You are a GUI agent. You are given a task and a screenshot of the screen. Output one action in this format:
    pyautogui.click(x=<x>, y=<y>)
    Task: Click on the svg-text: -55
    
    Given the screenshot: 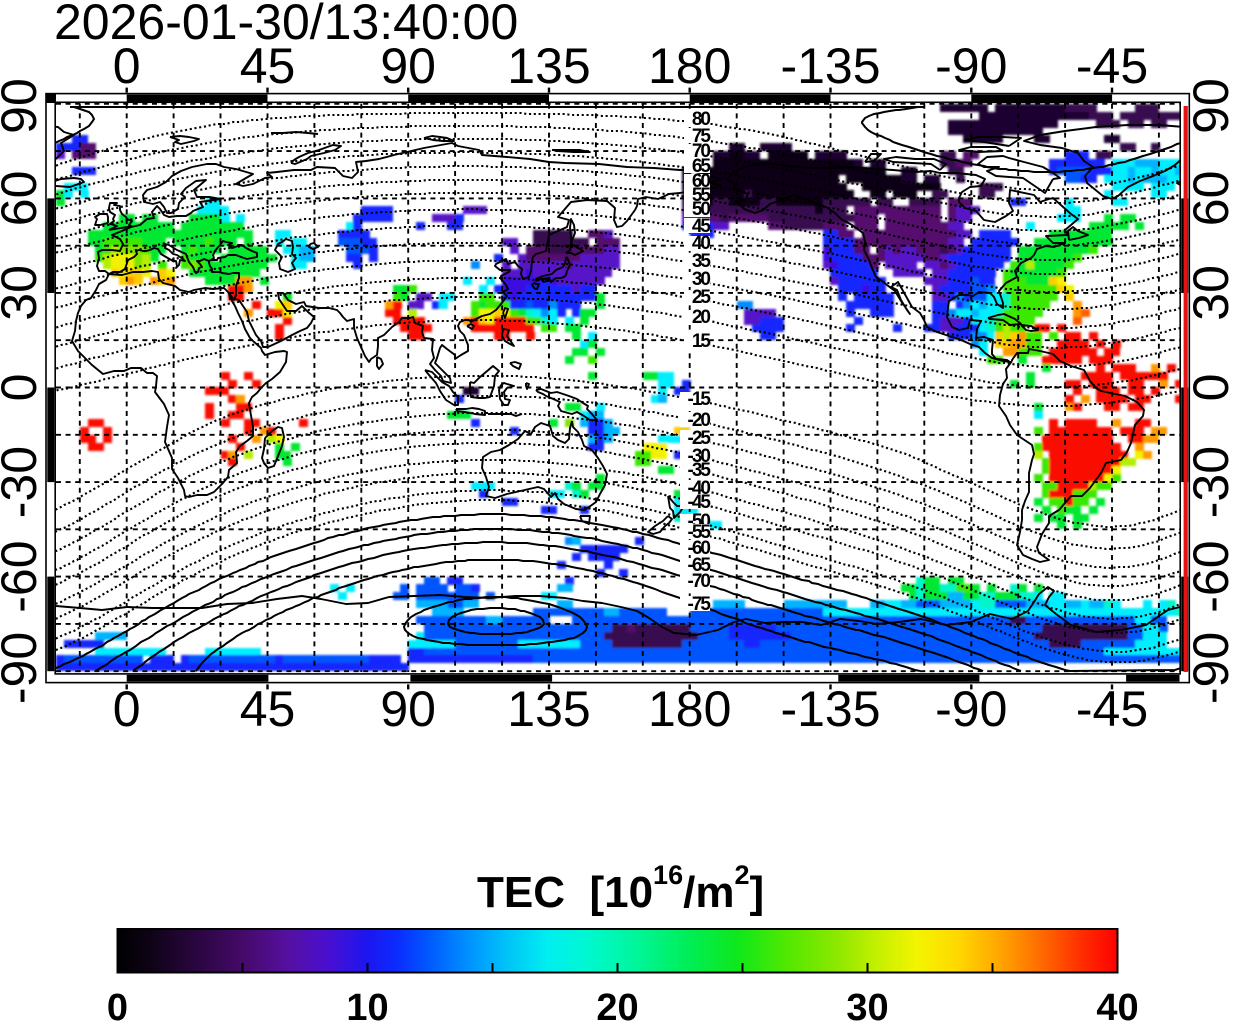 What is the action you would take?
    pyautogui.click(x=700, y=532)
    